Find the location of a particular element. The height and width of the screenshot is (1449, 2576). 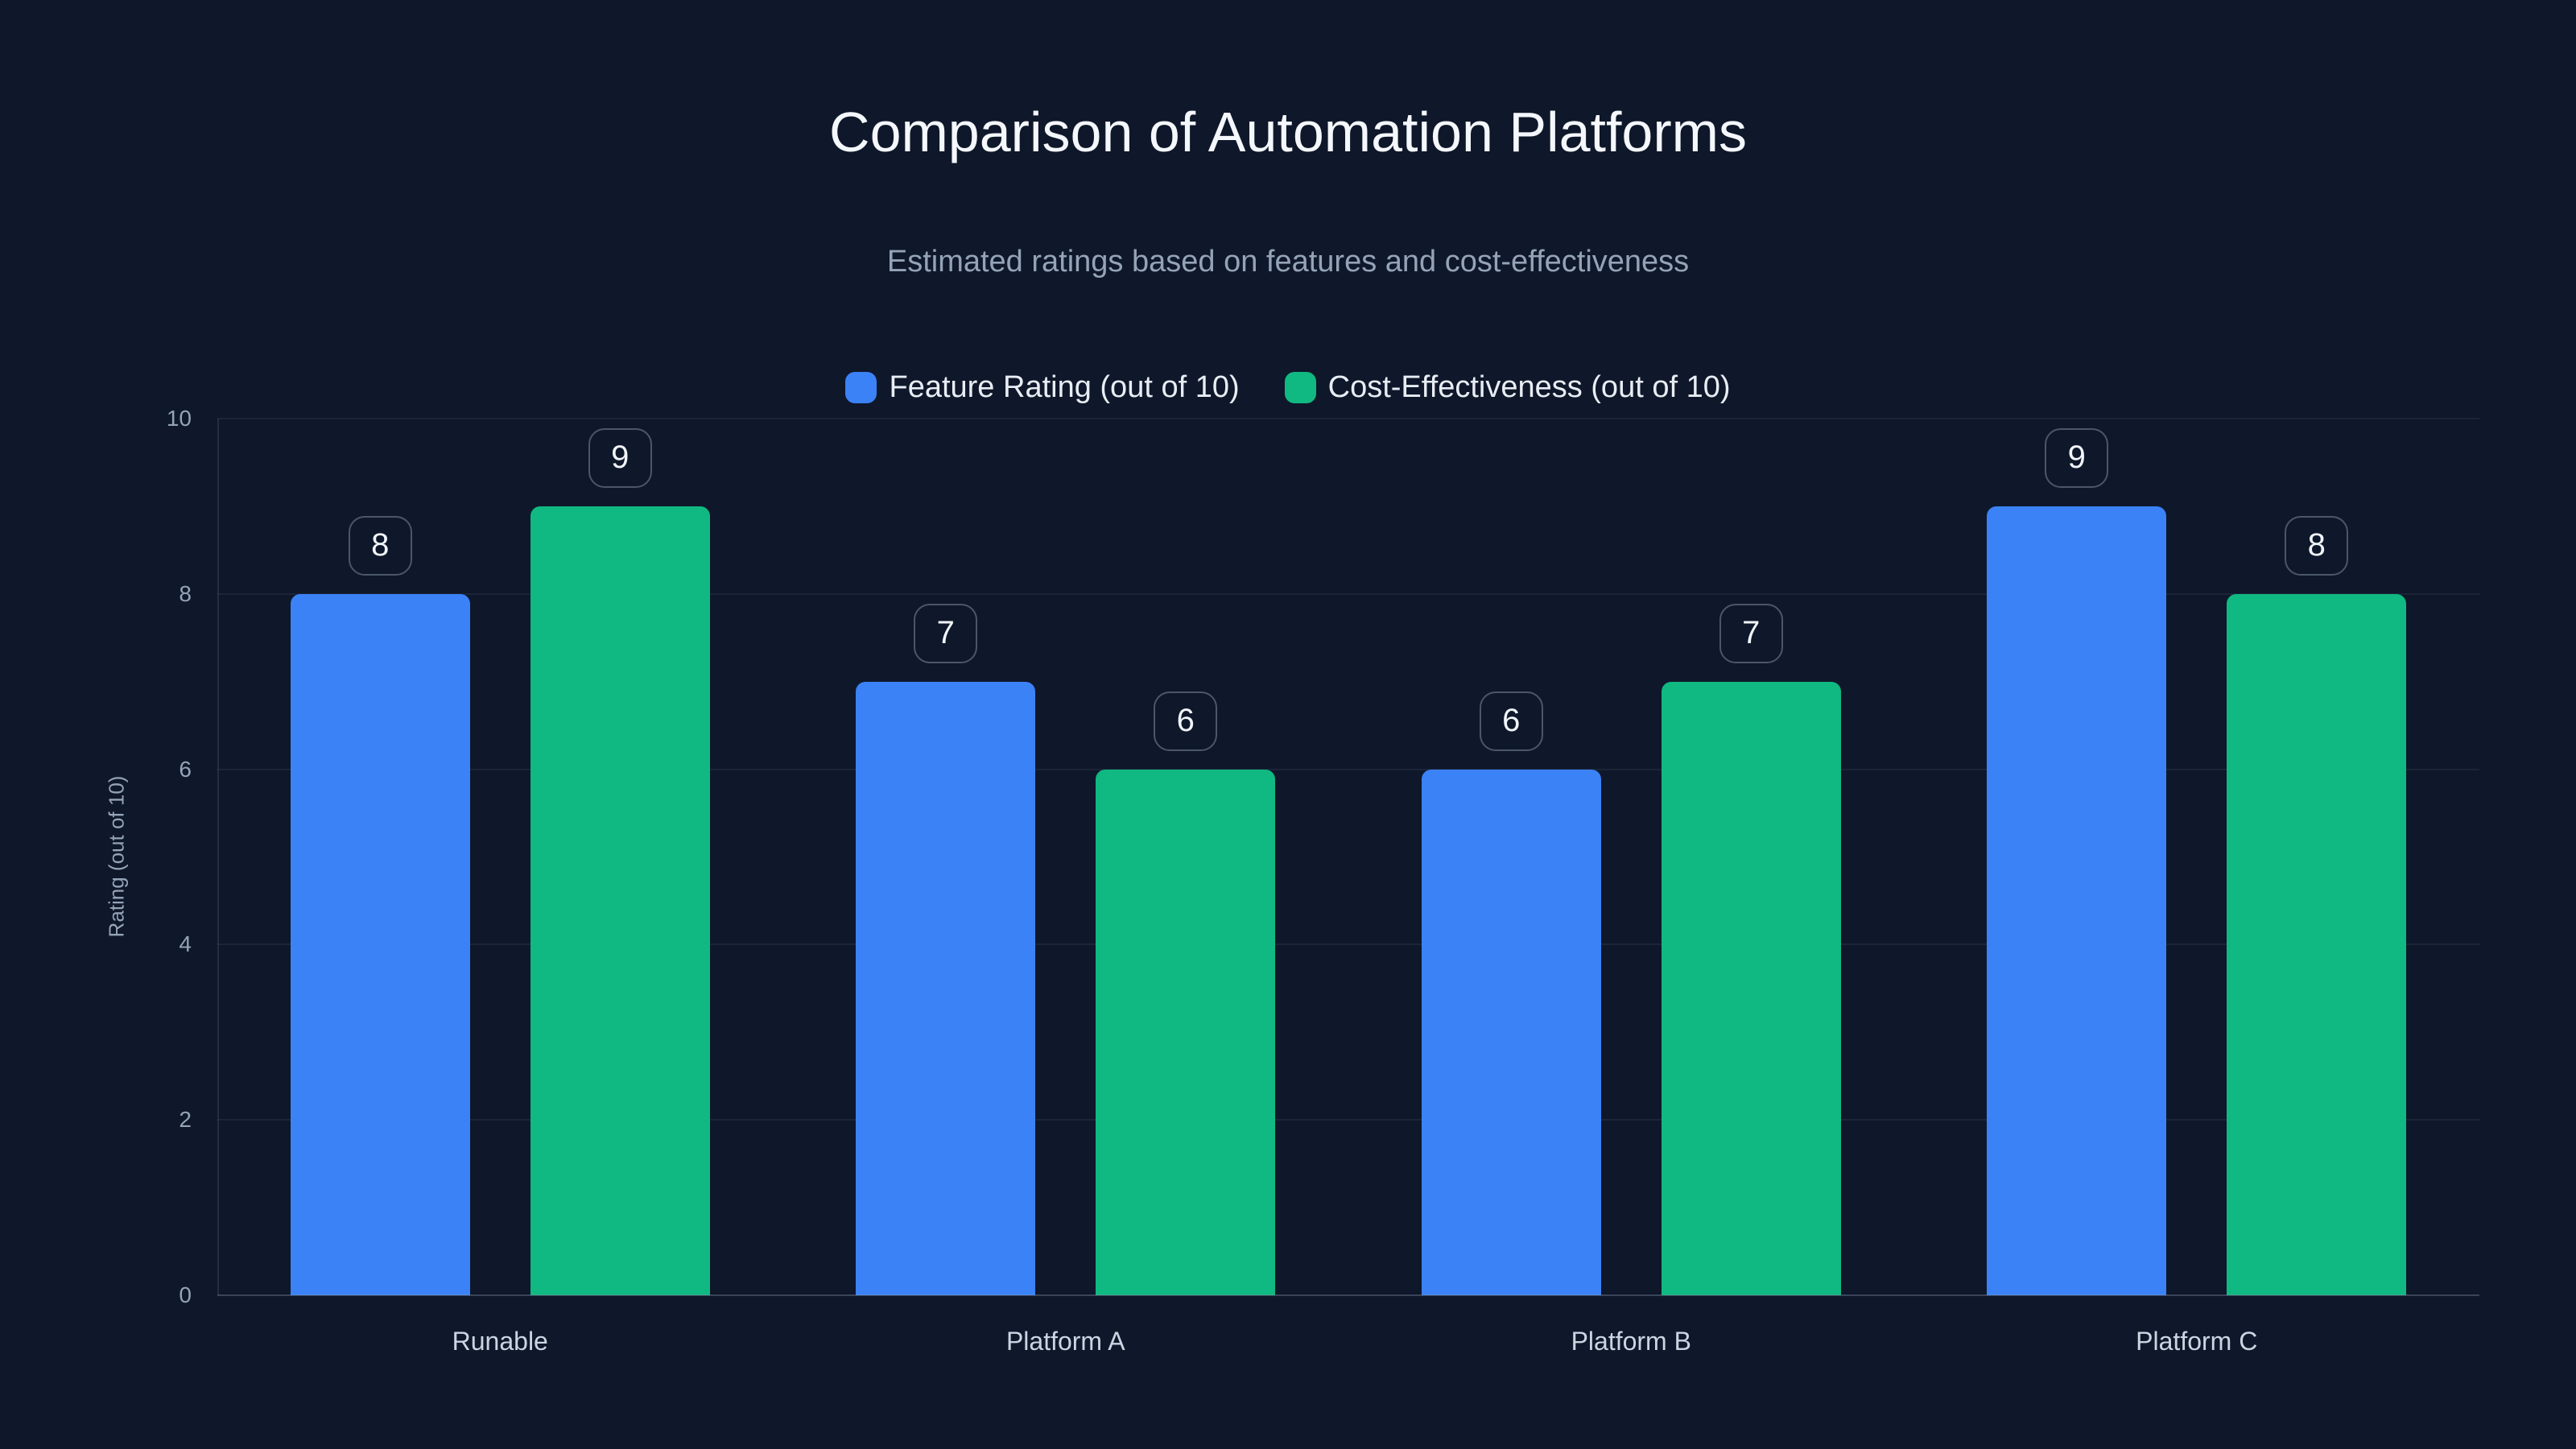

category-label-runable: Runable is located at coordinates (500, 1341).